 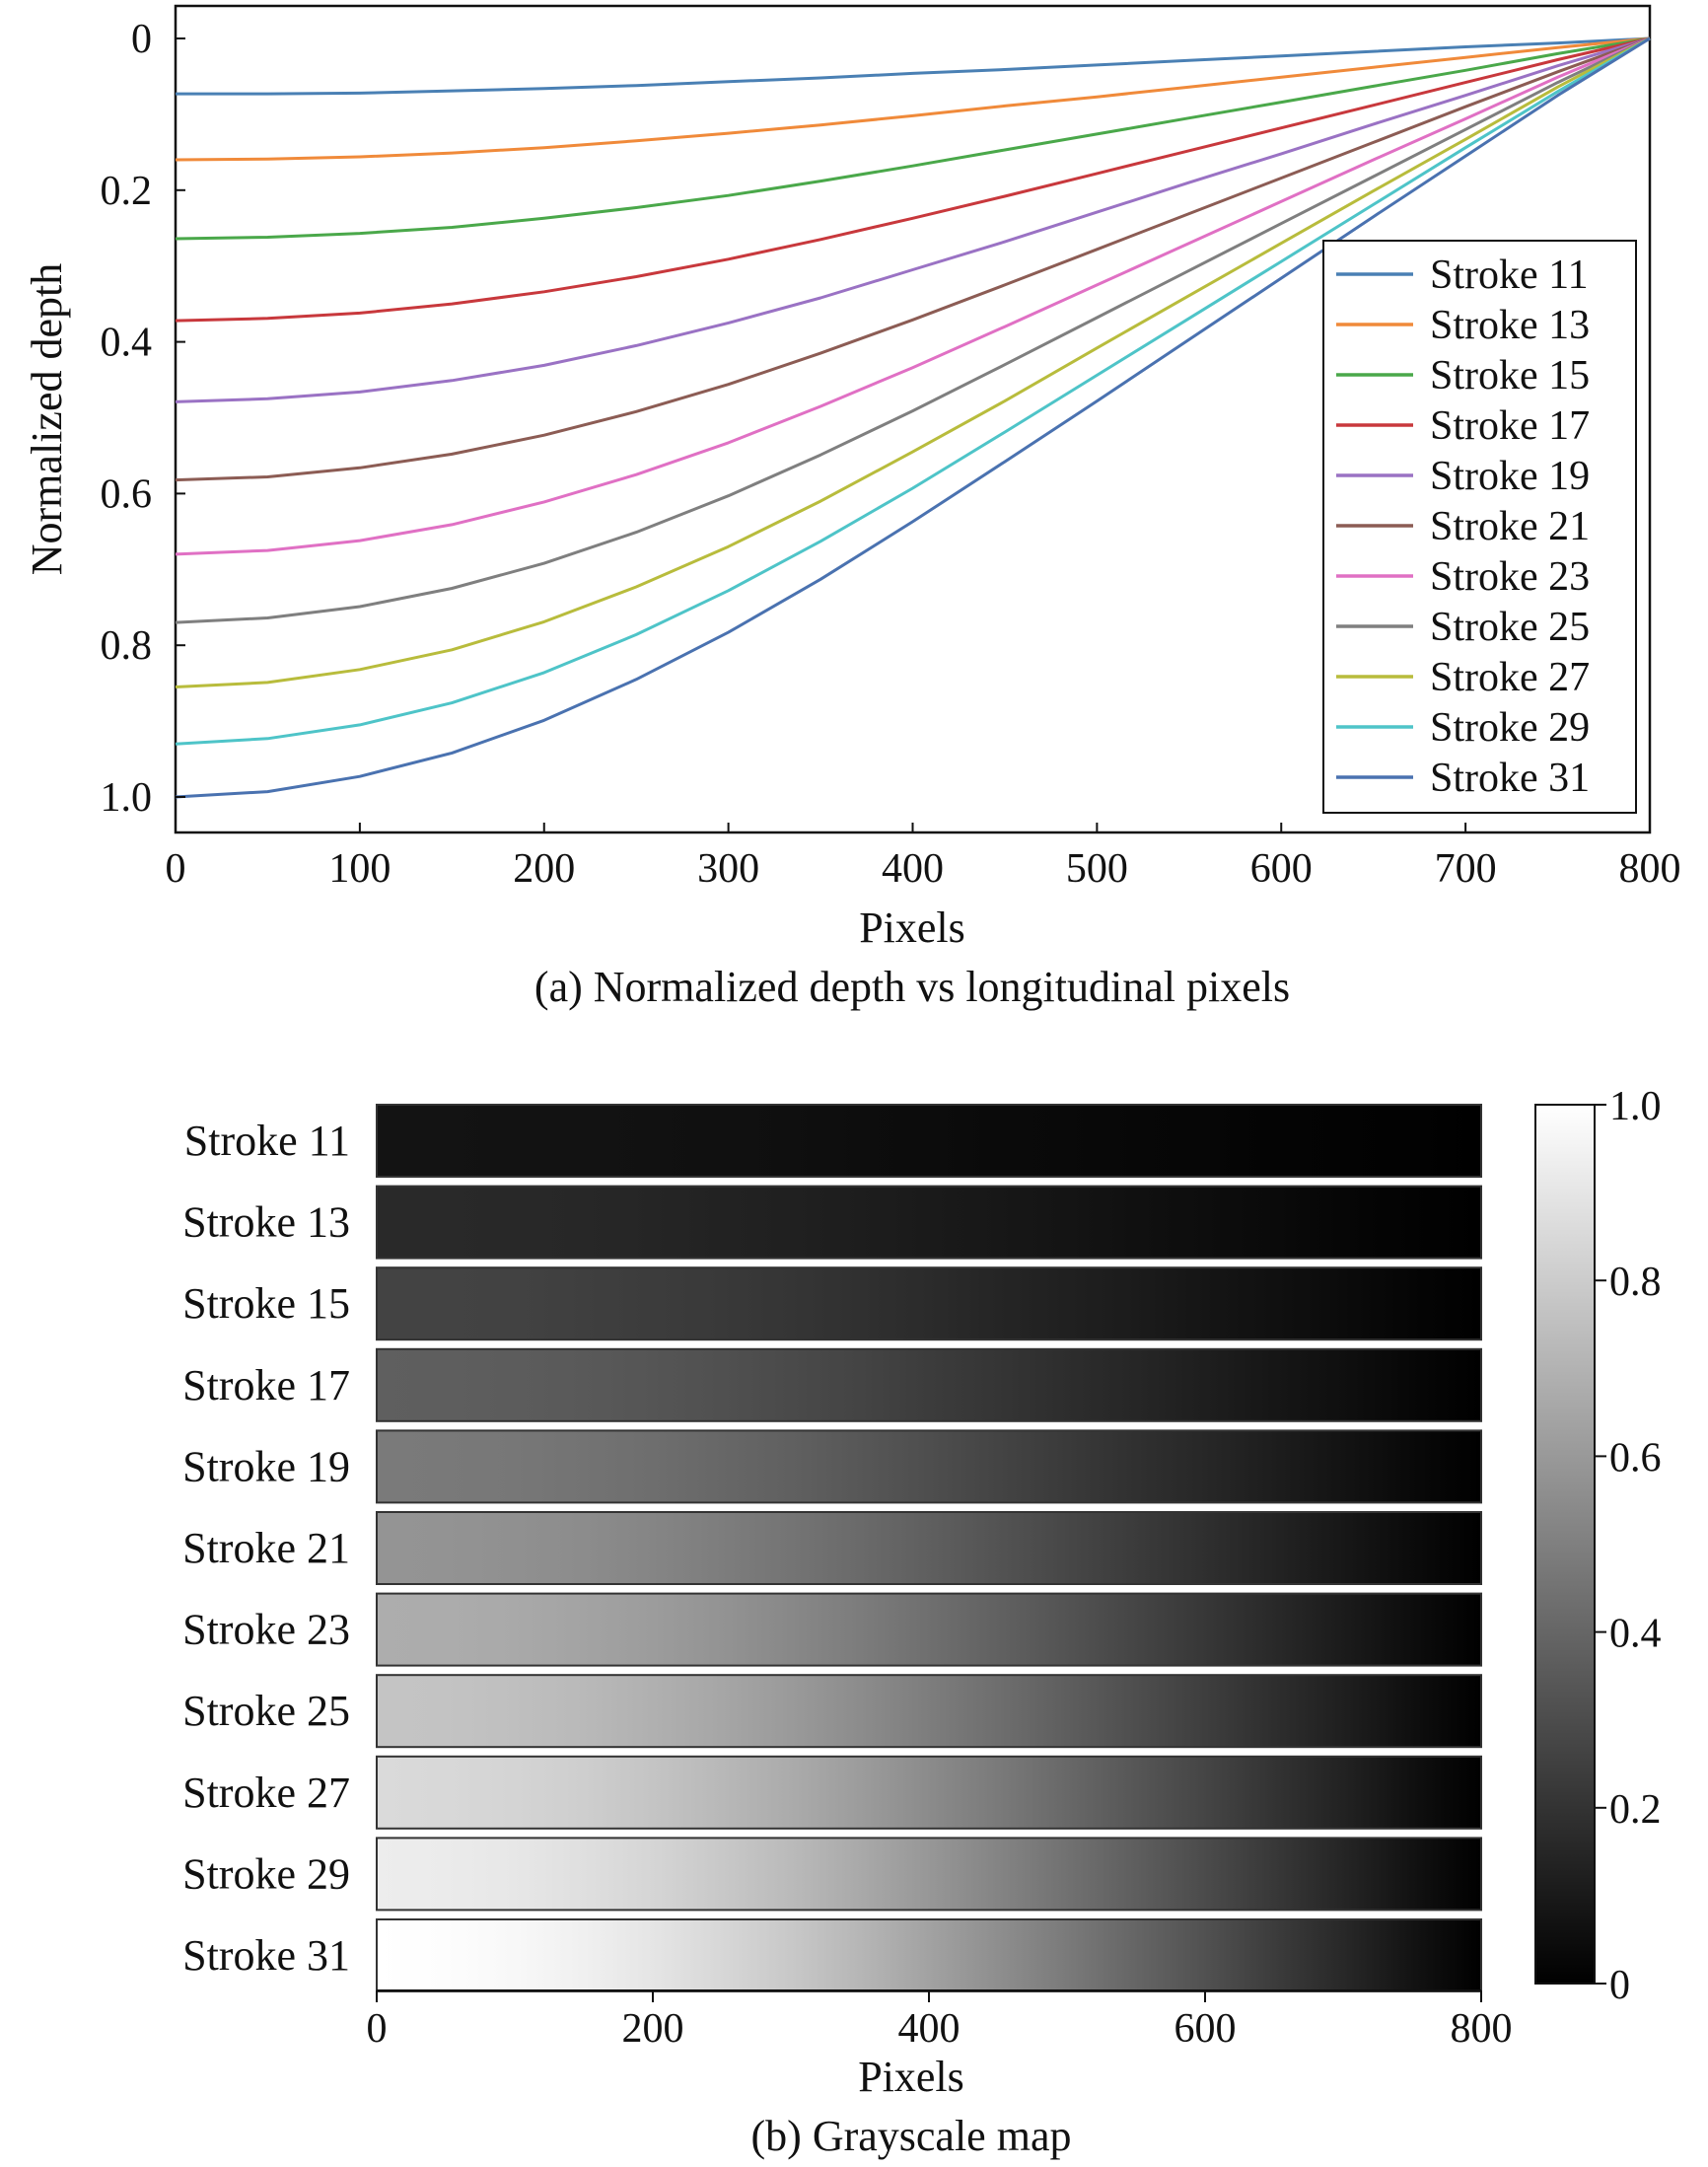 What do you see at coordinates (1510, 728) in the screenshot?
I see `legend-label: Stroke 29` at bounding box center [1510, 728].